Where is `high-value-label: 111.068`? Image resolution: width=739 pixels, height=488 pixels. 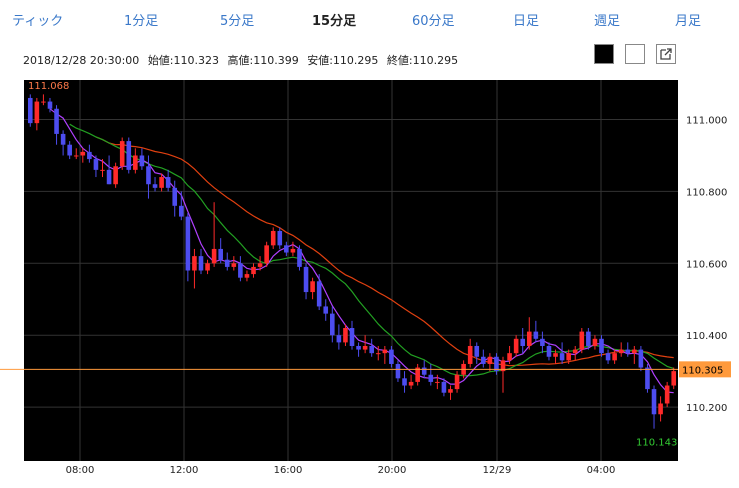 high-value-label: 111.068 is located at coordinates (48, 86).